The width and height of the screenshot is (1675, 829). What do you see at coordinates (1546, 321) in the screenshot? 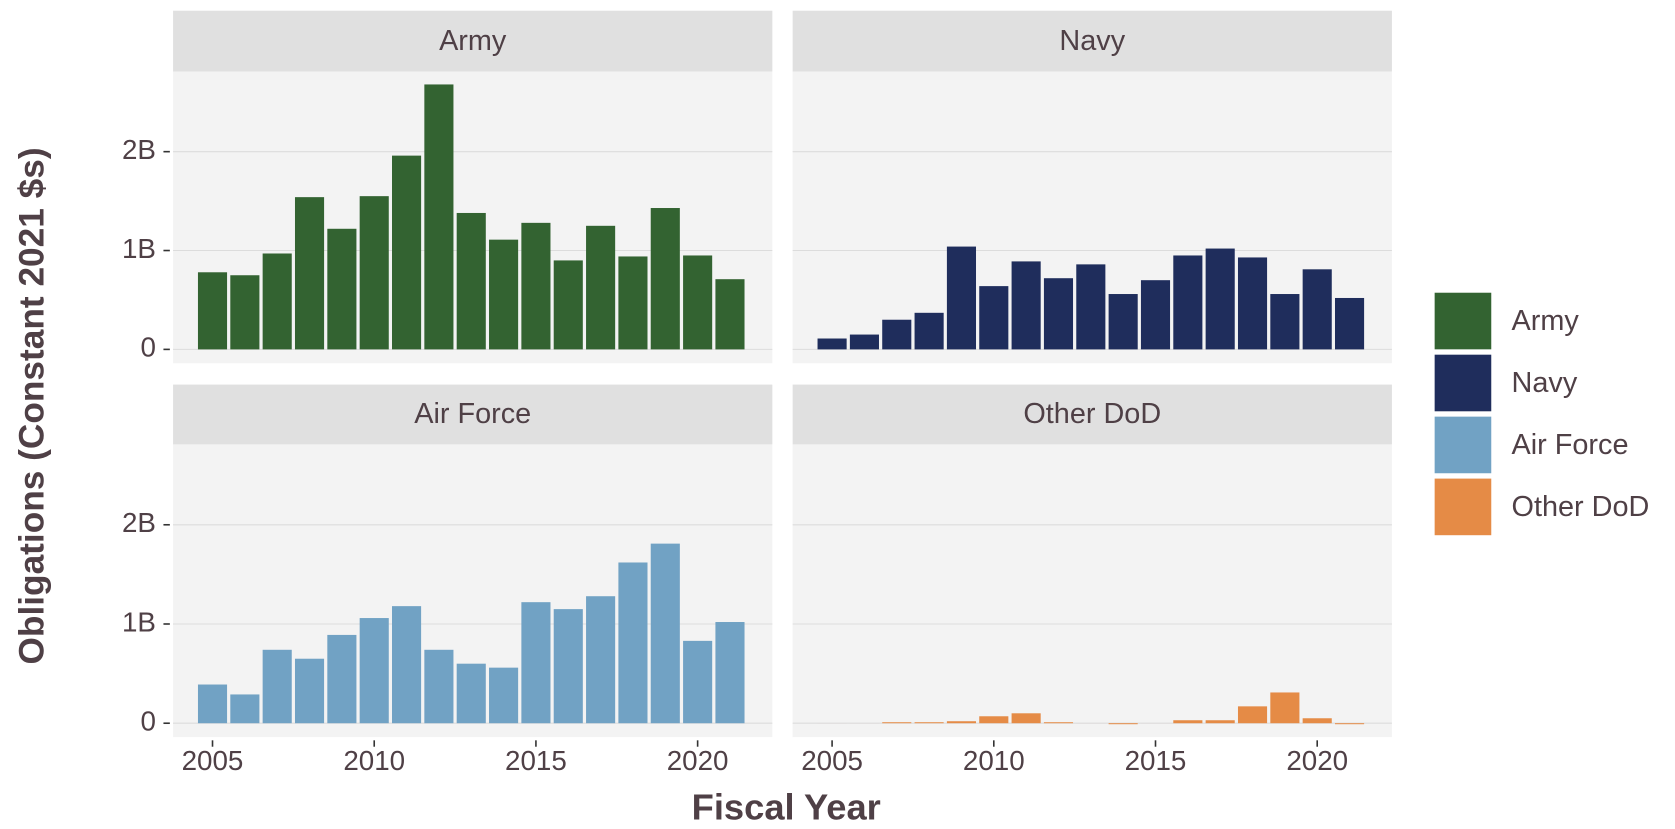
I see `legend-label: Army` at bounding box center [1546, 321].